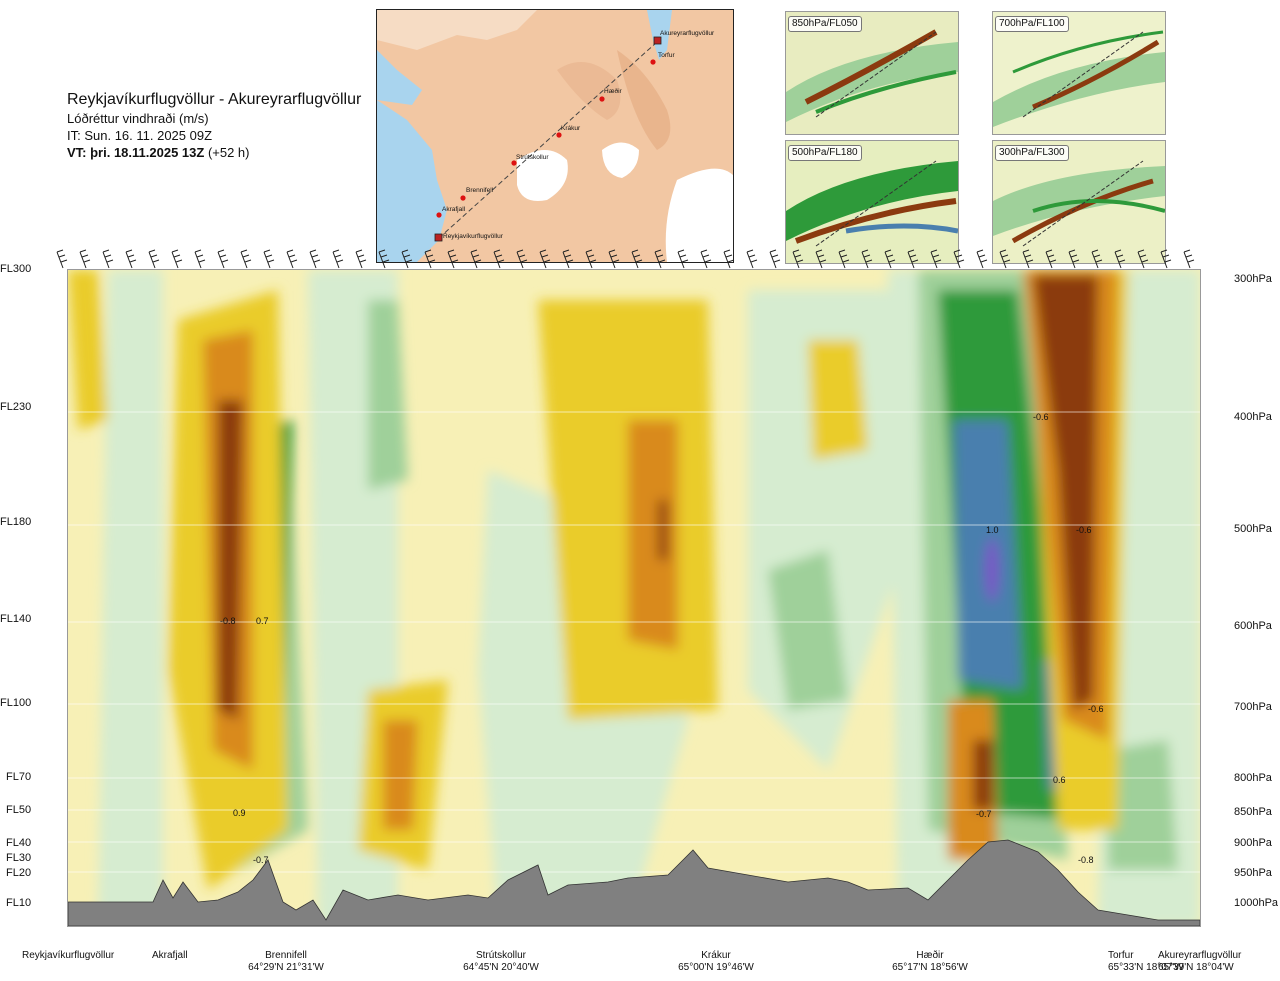  I want to click on p-label-900: 900hPa, so click(1253, 843).